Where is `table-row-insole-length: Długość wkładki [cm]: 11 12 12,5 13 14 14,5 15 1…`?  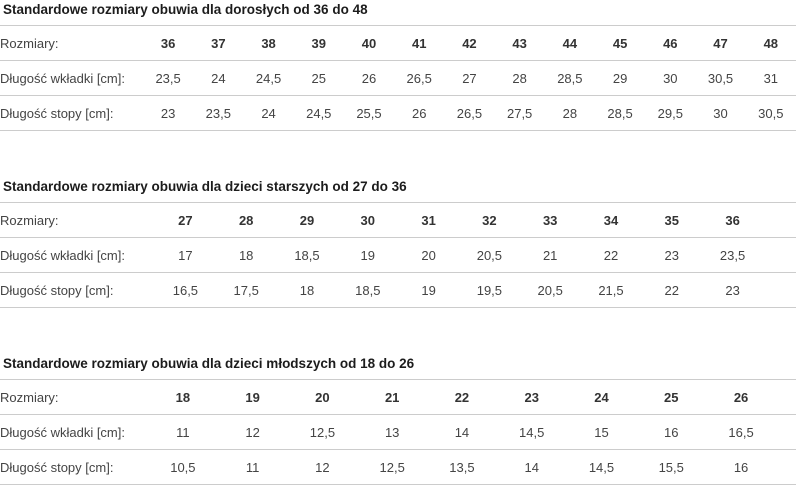 table-row-insole-length: Długość wkładki [cm]: 11 12 12,5 13 14 14,5 15 1… is located at coordinates (398, 432).